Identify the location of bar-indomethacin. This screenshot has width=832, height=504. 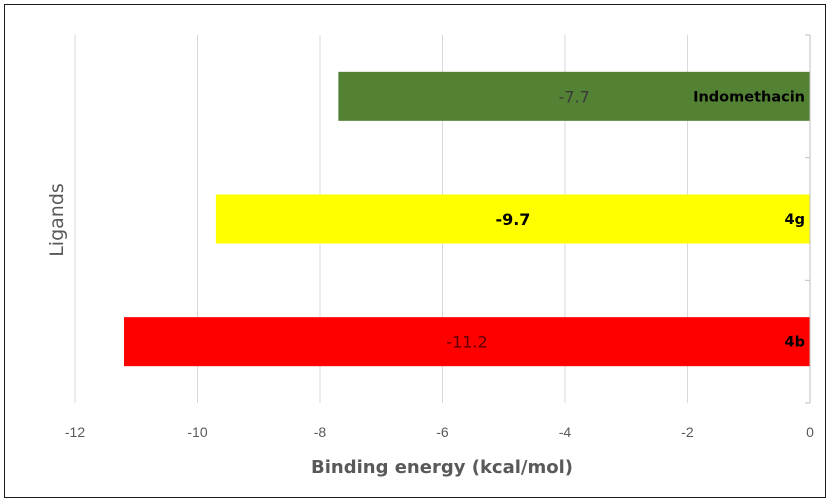
(574, 96).